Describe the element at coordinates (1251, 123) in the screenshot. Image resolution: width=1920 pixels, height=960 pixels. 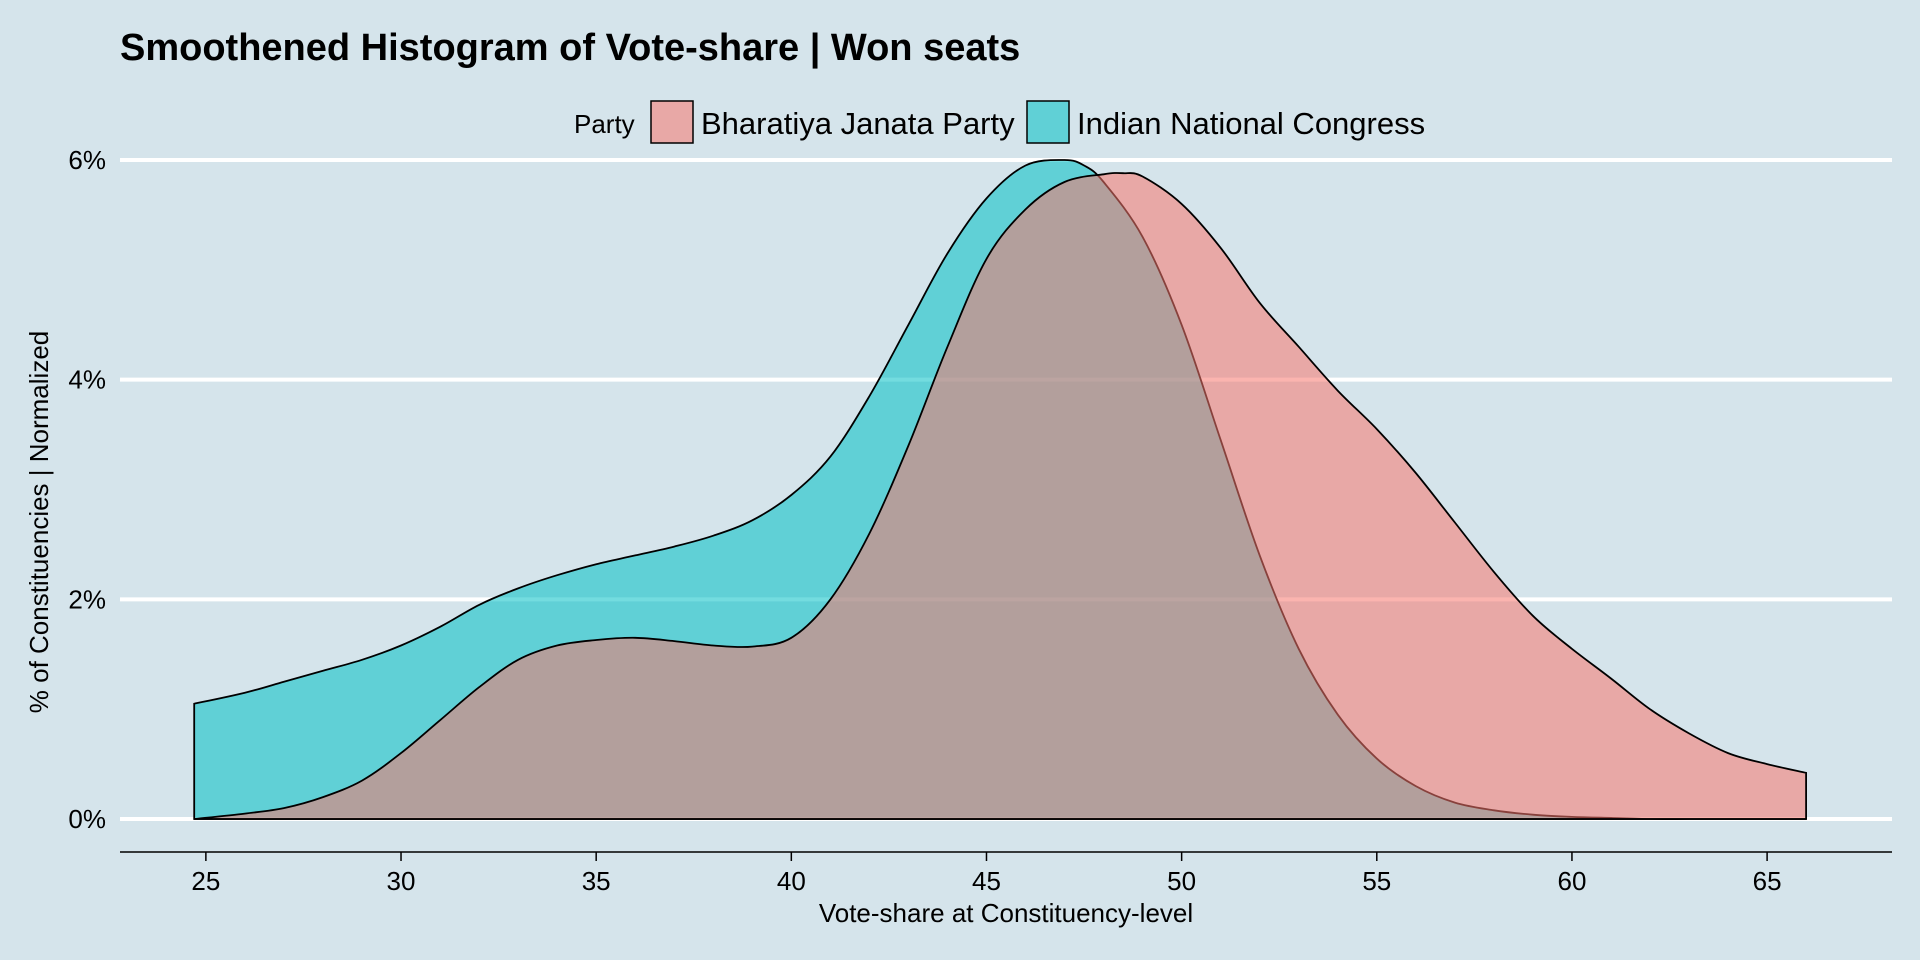
I see `legend-label-inc: Indian National Congress` at that location.